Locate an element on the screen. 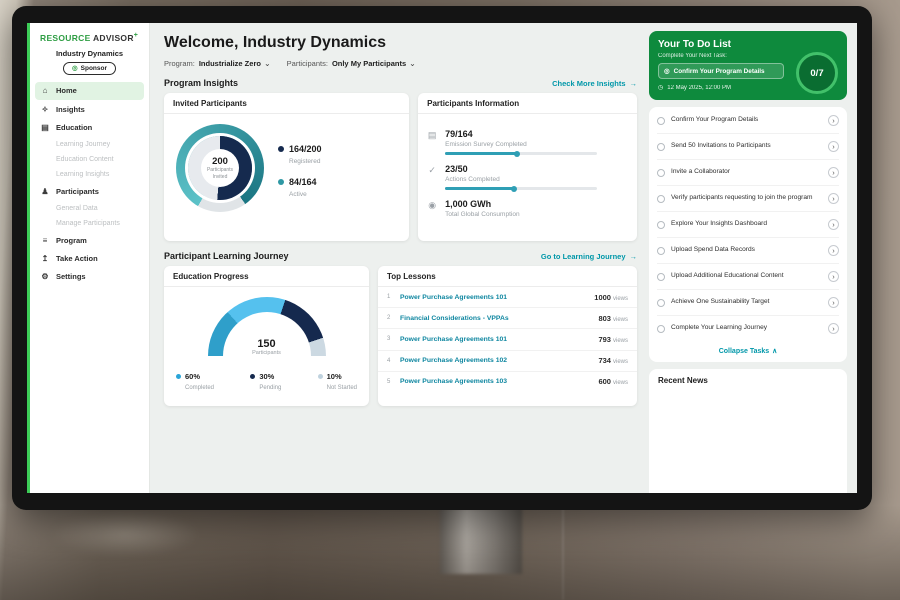 This screenshot has height=600, width=900. sidebar-item-label: Settings is located at coordinates (71, 277).